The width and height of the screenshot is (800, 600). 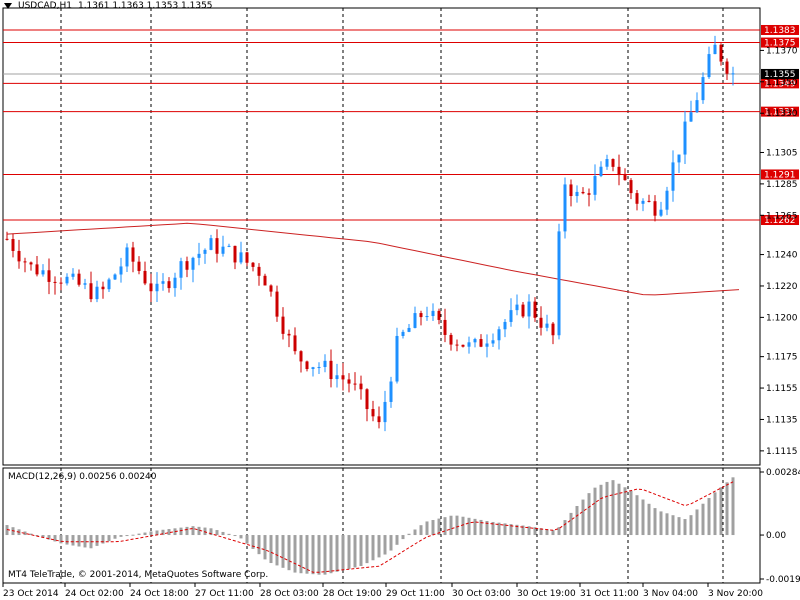 I want to click on moving-average, so click(x=373, y=259).